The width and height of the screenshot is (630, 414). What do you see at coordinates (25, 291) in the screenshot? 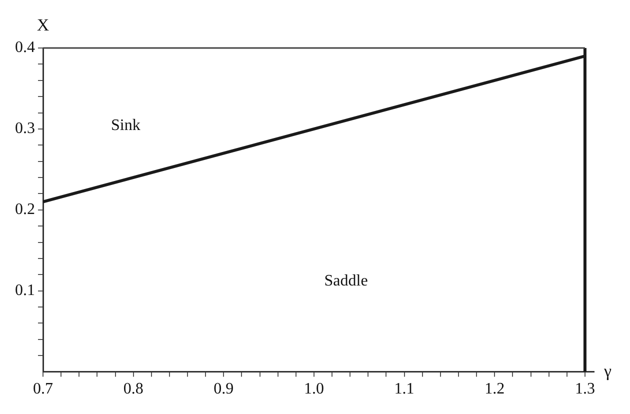
I see `y-tick-label: 0.1` at bounding box center [25, 291].